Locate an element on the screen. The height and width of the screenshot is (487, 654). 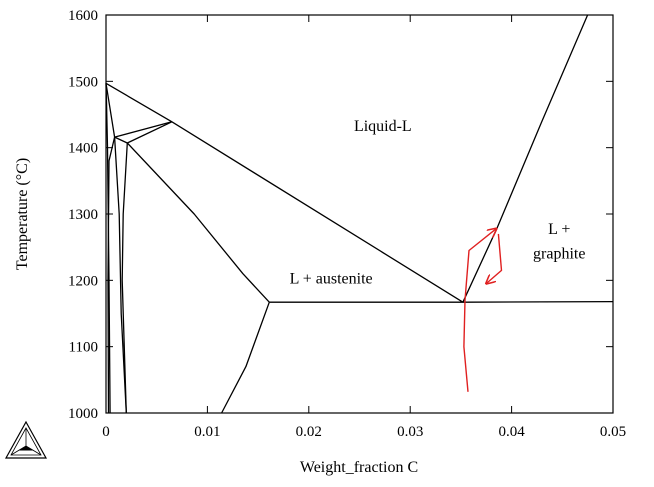
y-axis-label: Temperature (°C) is located at coordinates (22, 214).